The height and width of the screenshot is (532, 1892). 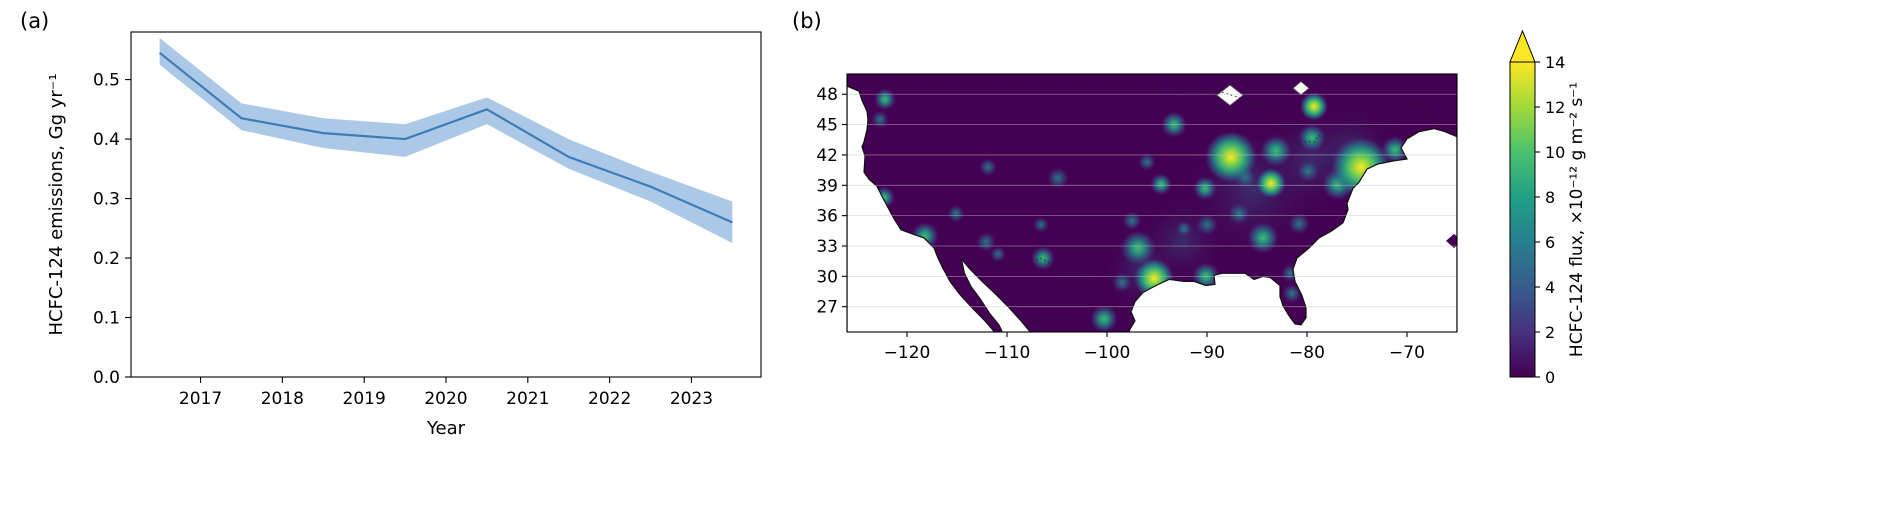 I want to click on panel-b-label: (b), so click(x=807, y=21).